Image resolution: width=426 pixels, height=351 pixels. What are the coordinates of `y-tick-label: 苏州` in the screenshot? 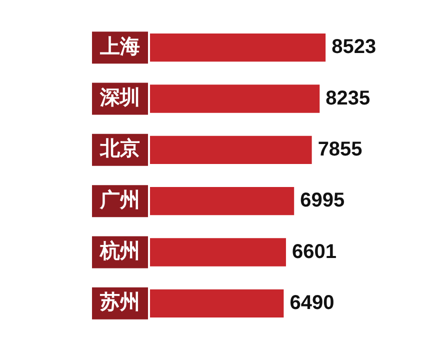 It's located at (119, 302).